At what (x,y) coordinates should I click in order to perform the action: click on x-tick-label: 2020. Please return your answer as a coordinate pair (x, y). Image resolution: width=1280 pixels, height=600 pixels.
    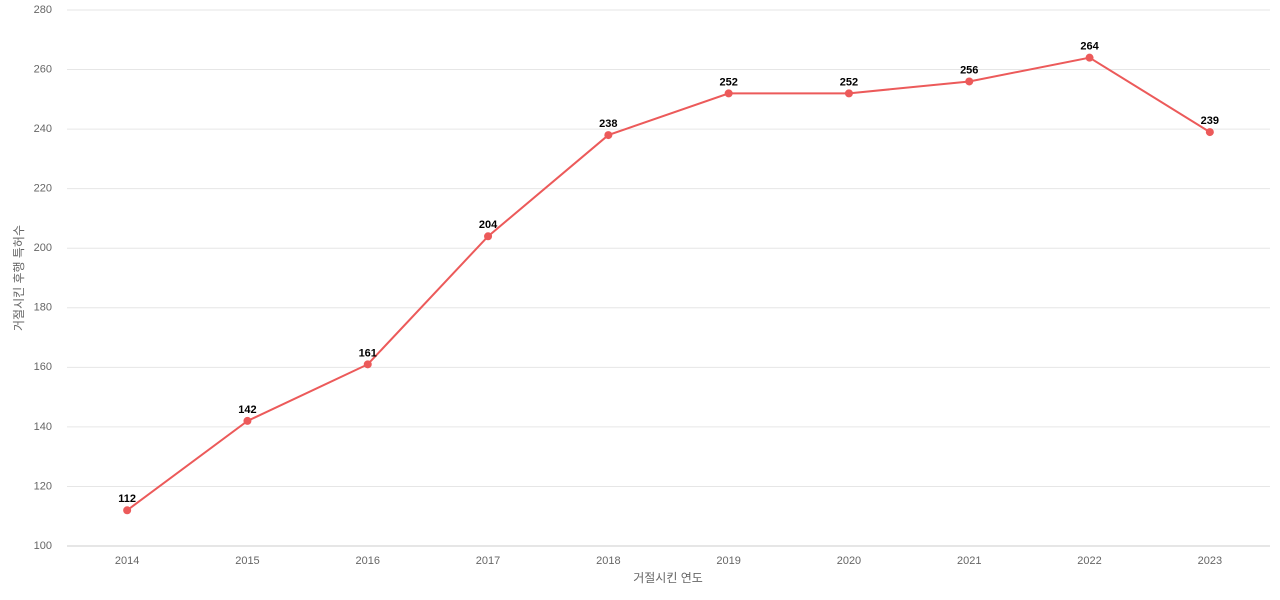
    Looking at the image, I should click on (849, 561).